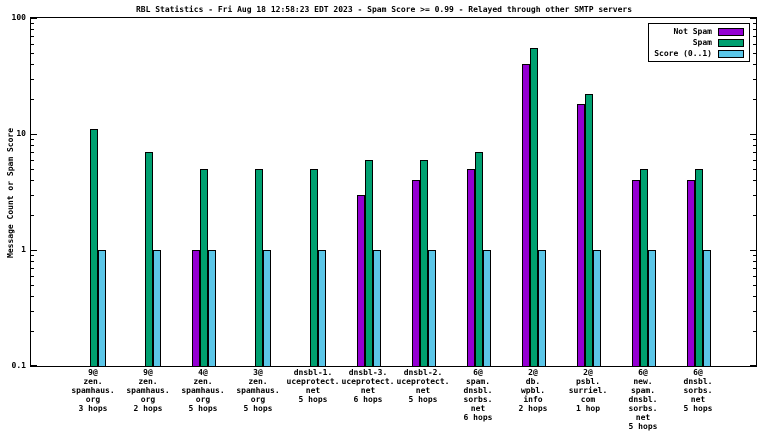 The image size is (768, 432). Describe the element at coordinates (423, 386) in the screenshot. I see `x-category-label: dnsbl-2. uceprotect. net 5 hops` at that location.